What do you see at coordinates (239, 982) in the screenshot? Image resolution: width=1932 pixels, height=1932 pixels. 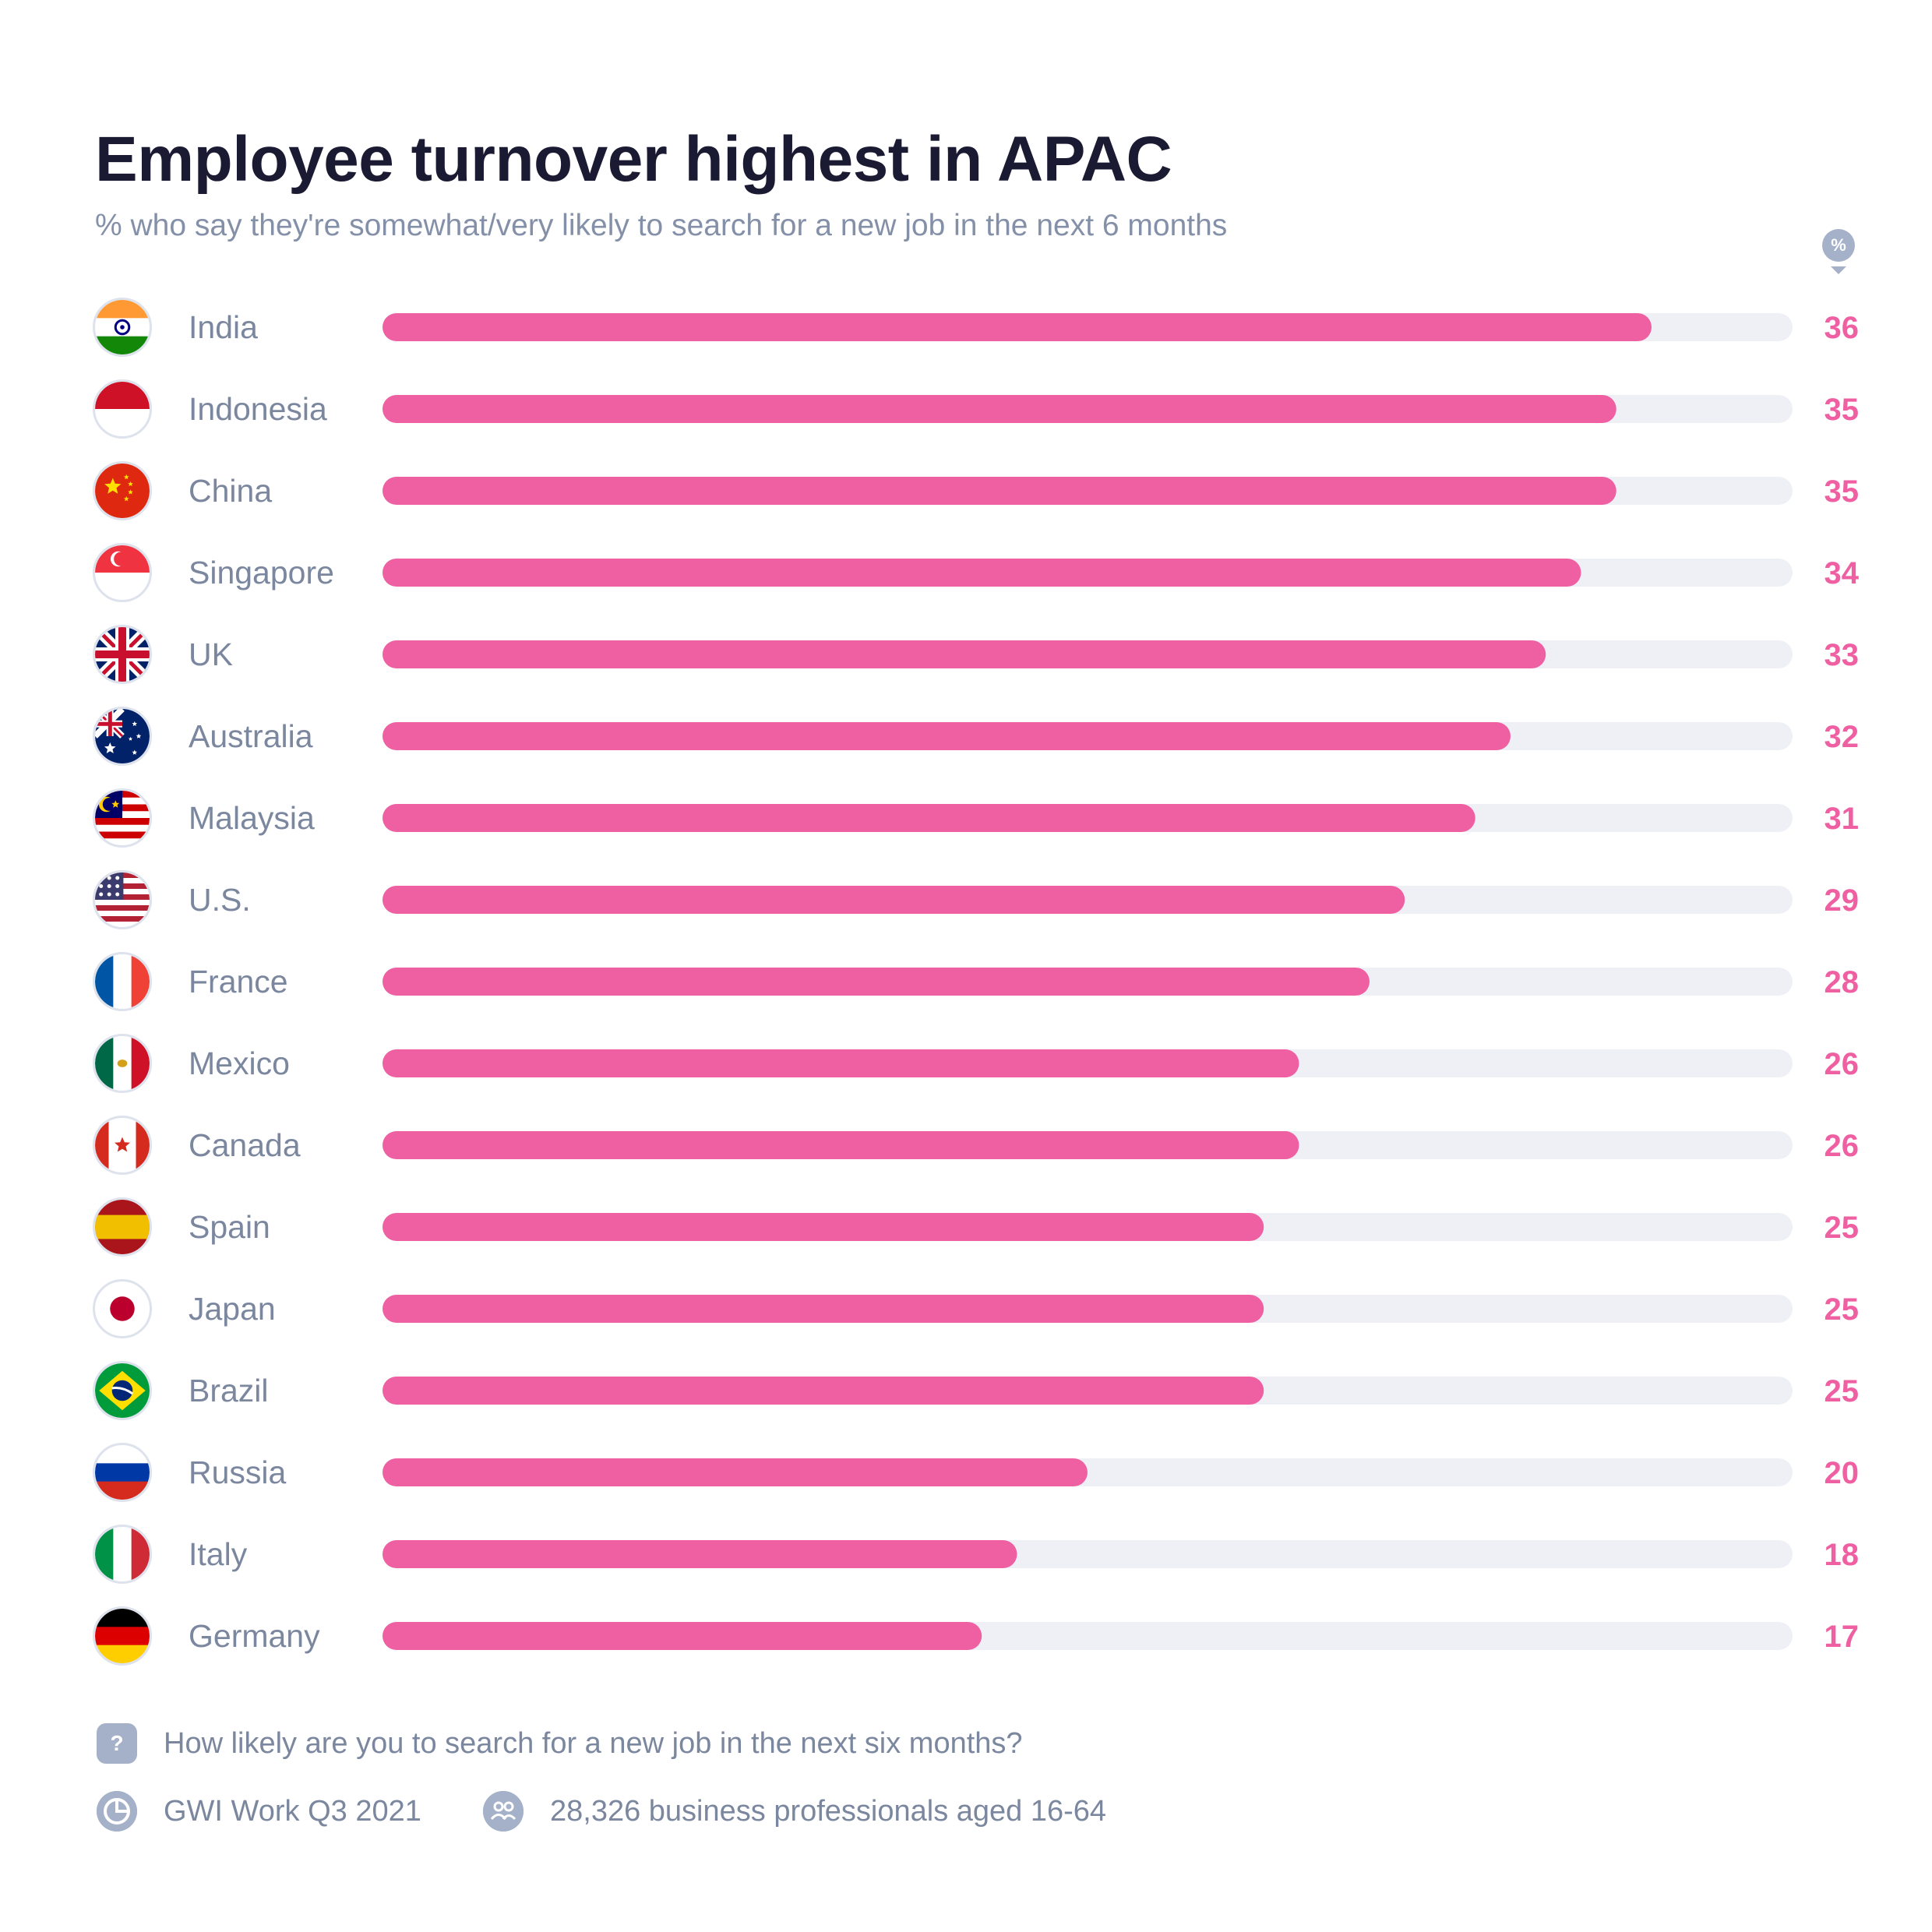 I see `category-label: France` at bounding box center [239, 982].